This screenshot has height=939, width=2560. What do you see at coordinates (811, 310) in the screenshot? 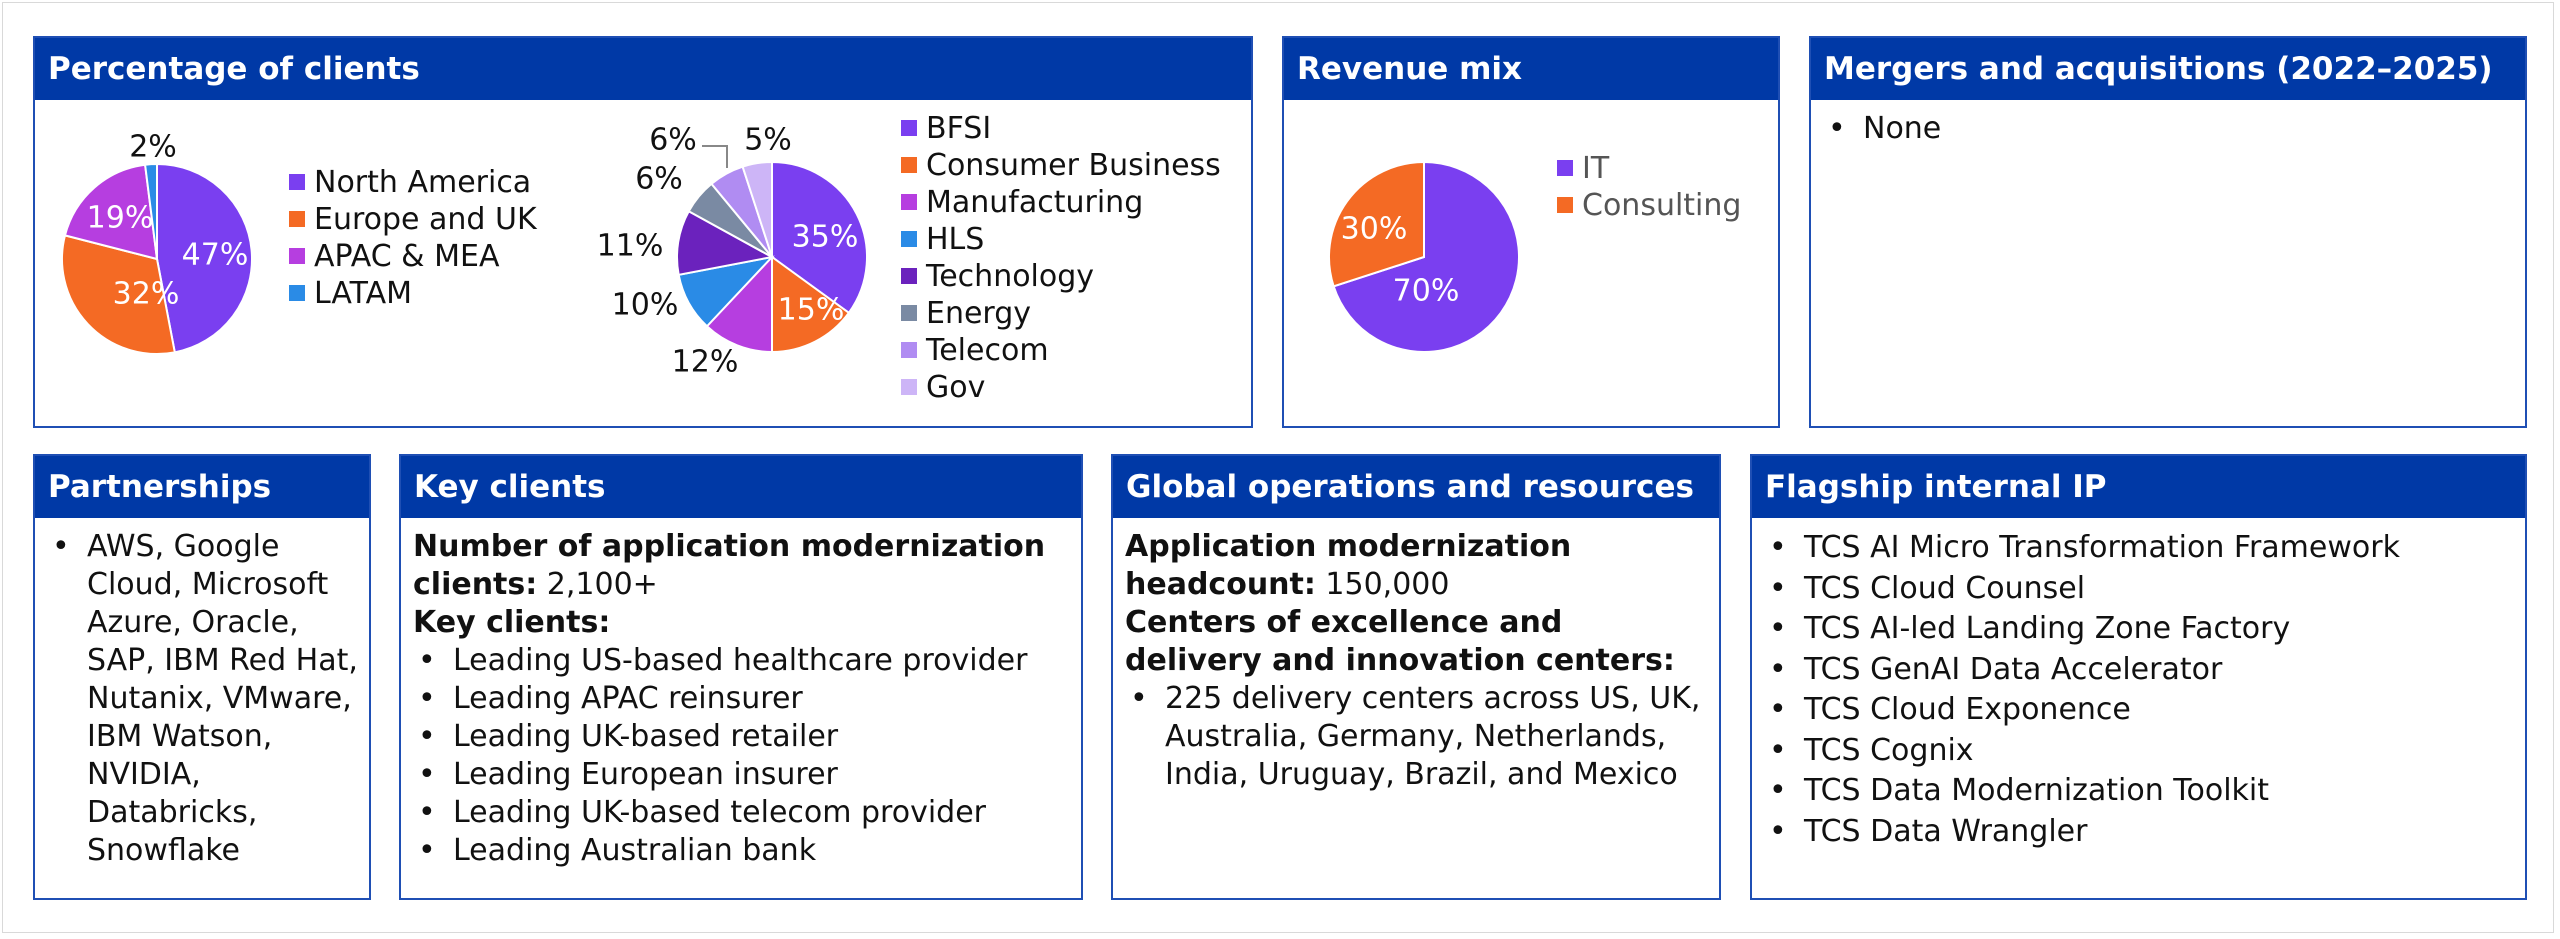
I see `data-label: 15%` at bounding box center [811, 310].